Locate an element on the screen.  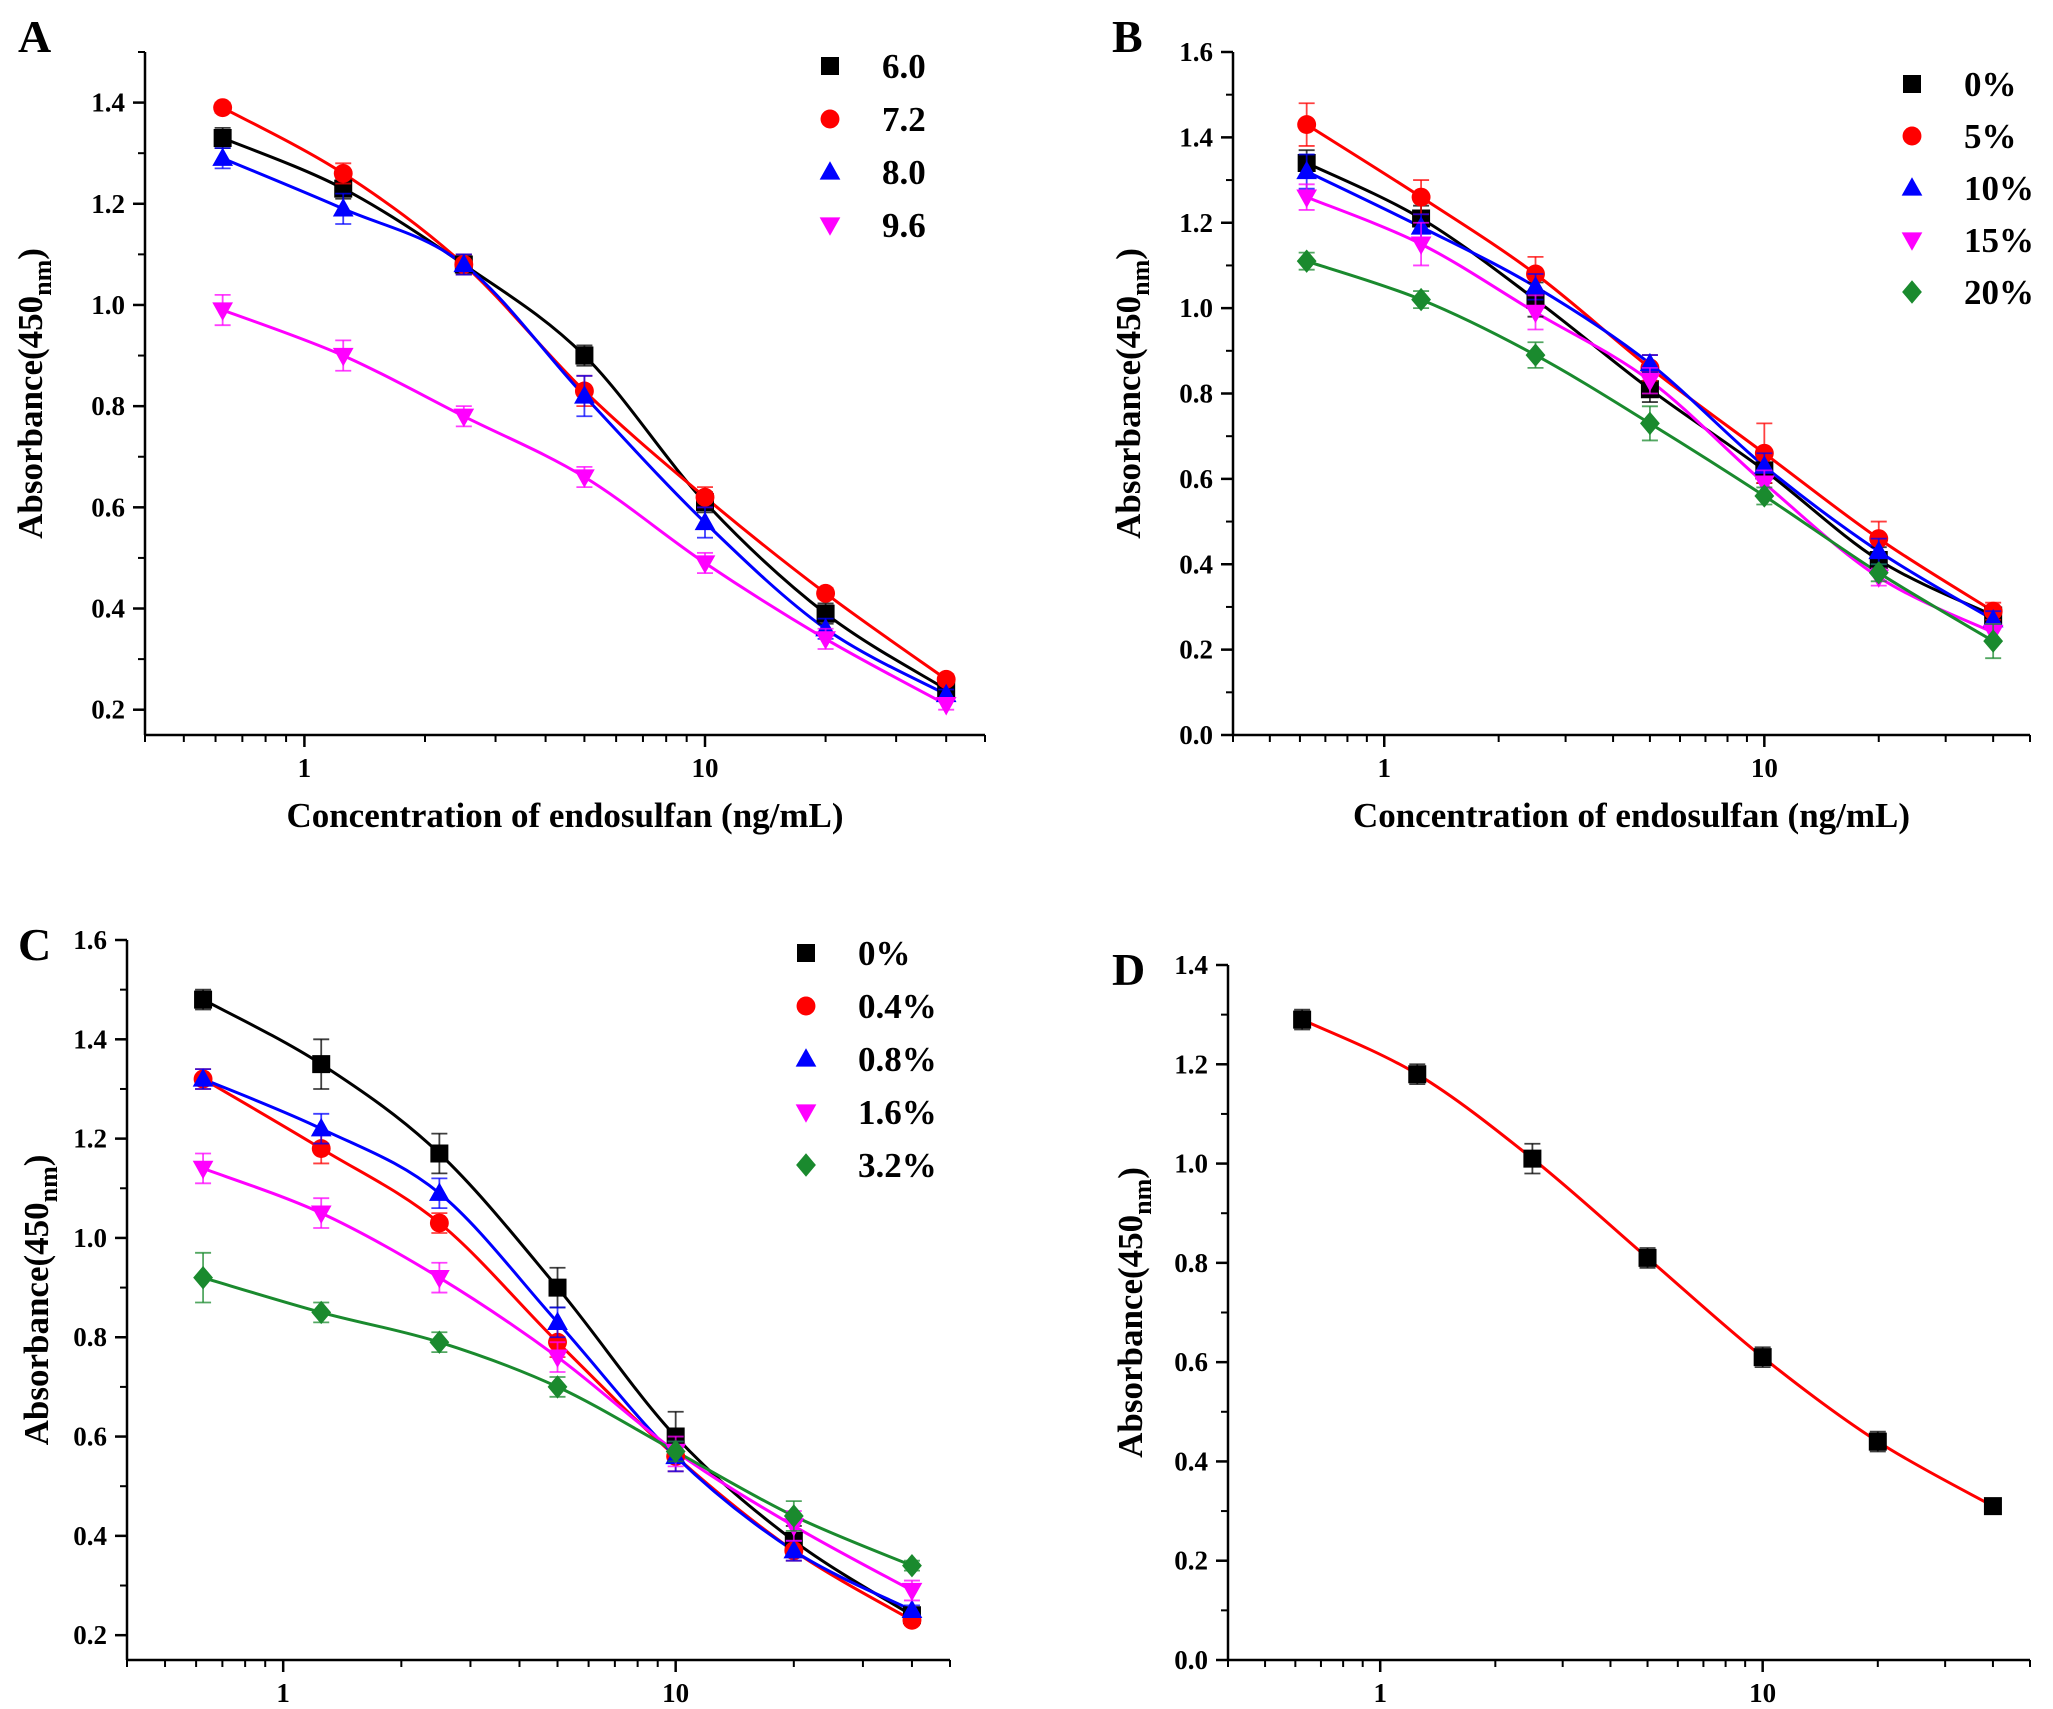
legend: 6.0 7.2 8.0 9.6 is located at coordinates (872, 146).